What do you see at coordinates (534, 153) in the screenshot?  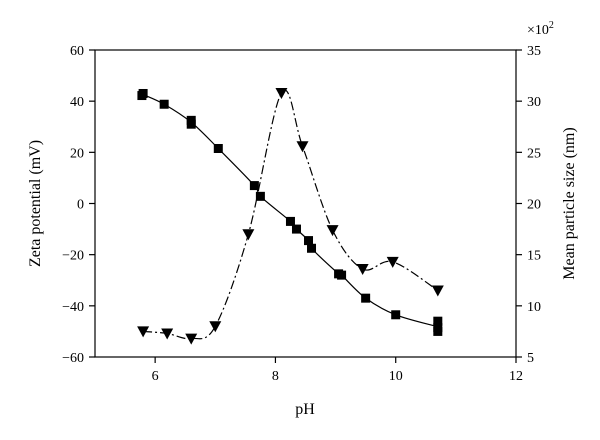 I see `right-y-tick-label: 25` at bounding box center [534, 153].